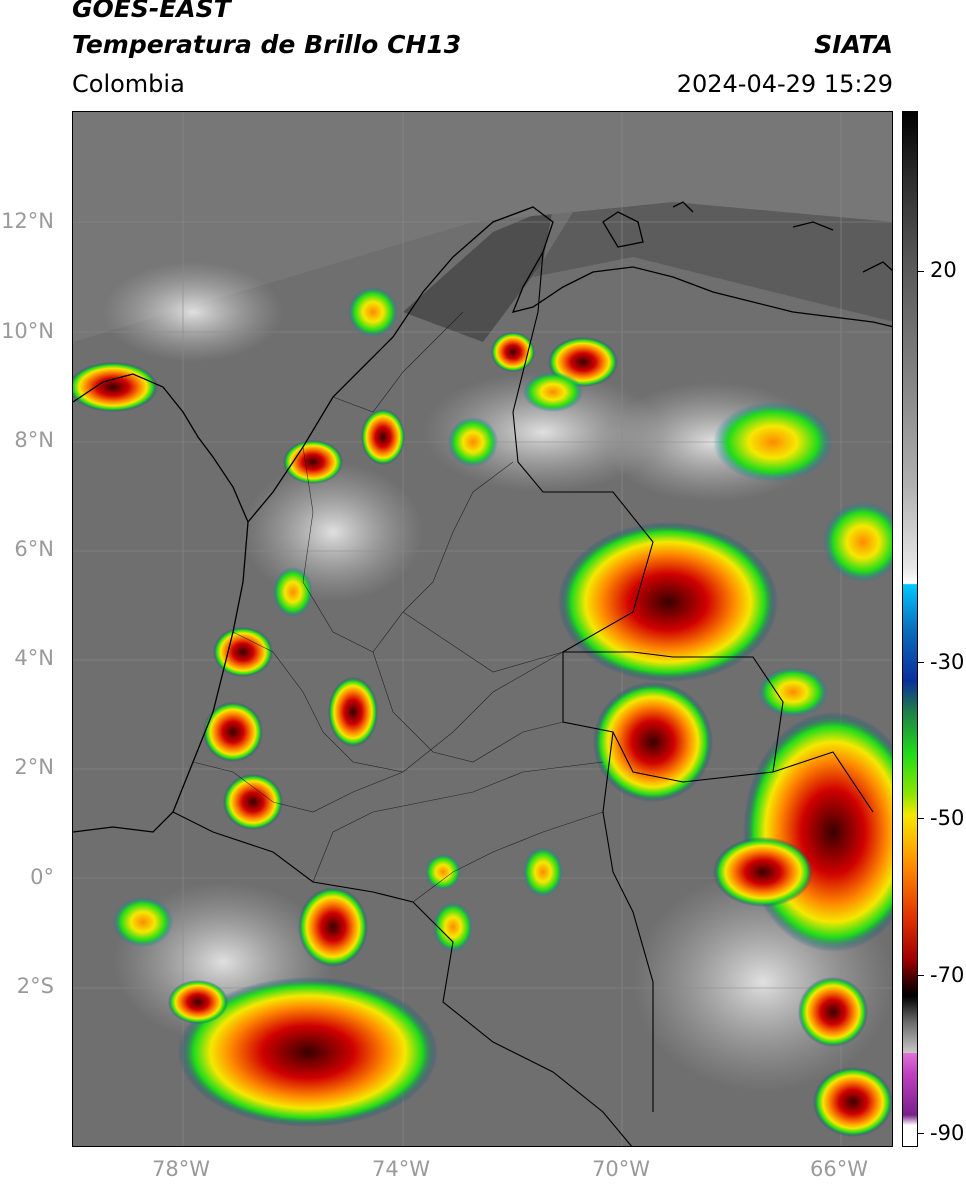 The image size is (966, 1190). I want to click on colorbar-label-minus50: -50, so click(947, 818).